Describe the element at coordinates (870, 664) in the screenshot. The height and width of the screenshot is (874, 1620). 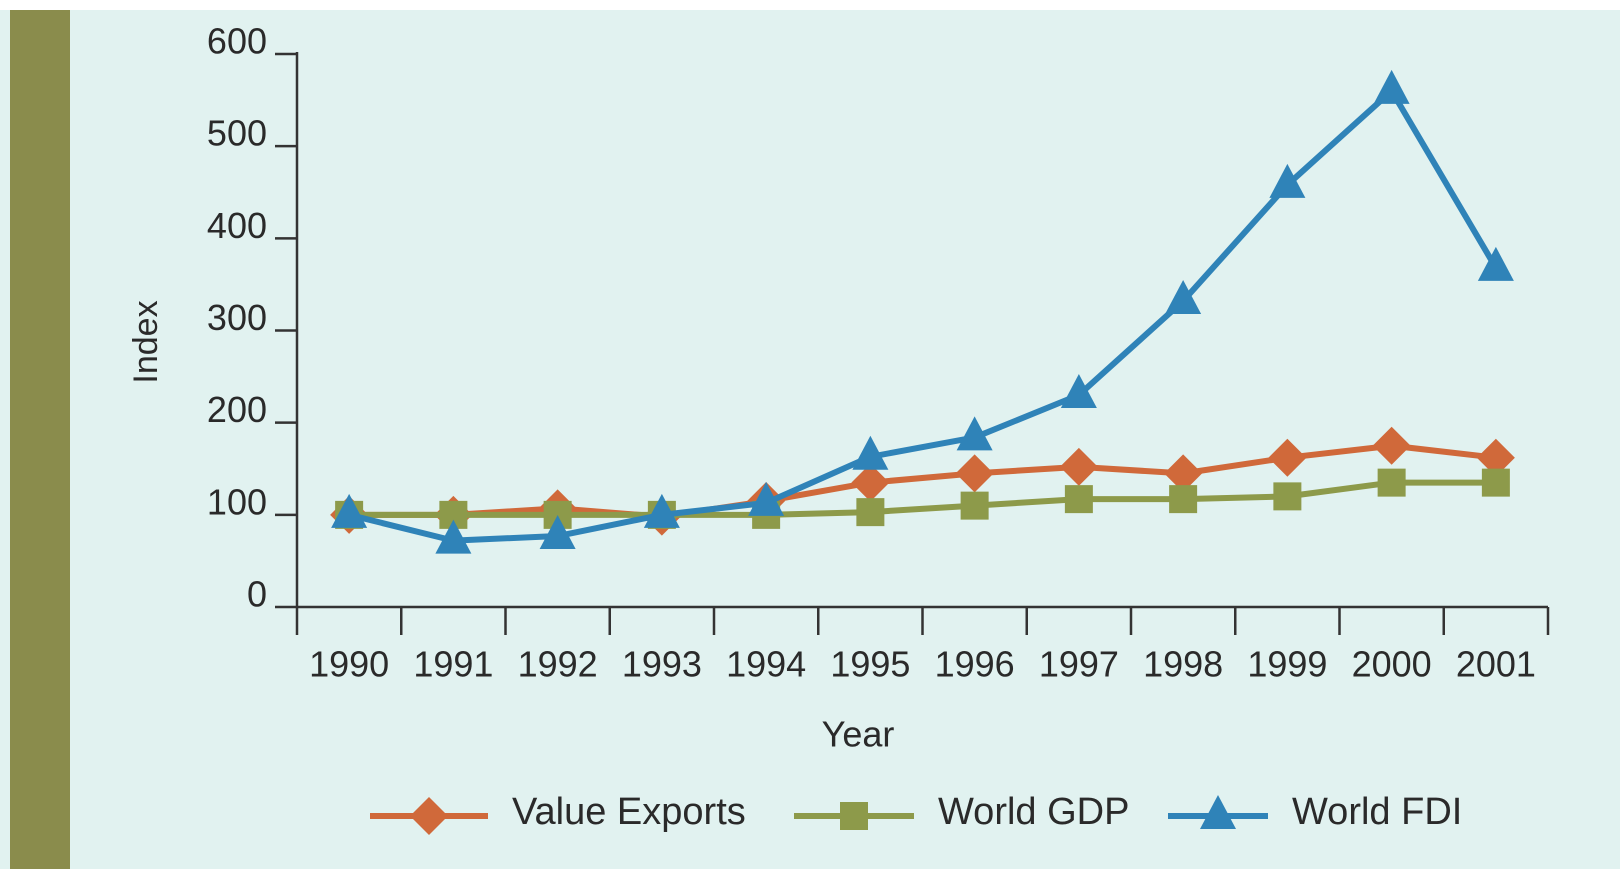
I see `x-tick-label: 1995` at that location.